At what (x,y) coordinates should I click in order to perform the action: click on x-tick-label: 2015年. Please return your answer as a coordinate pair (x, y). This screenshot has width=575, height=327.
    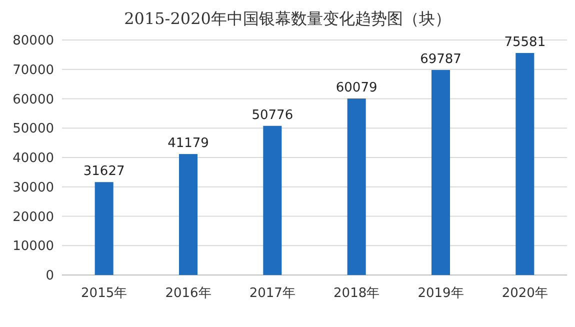
    Looking at the image, I should click on (104, 293).